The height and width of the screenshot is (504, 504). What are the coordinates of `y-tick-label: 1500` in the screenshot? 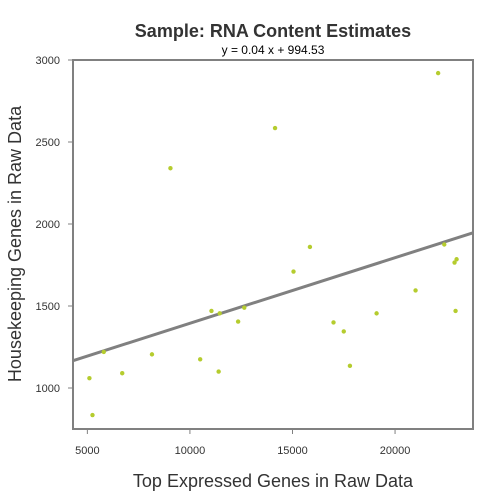 It's located at (48, 307).